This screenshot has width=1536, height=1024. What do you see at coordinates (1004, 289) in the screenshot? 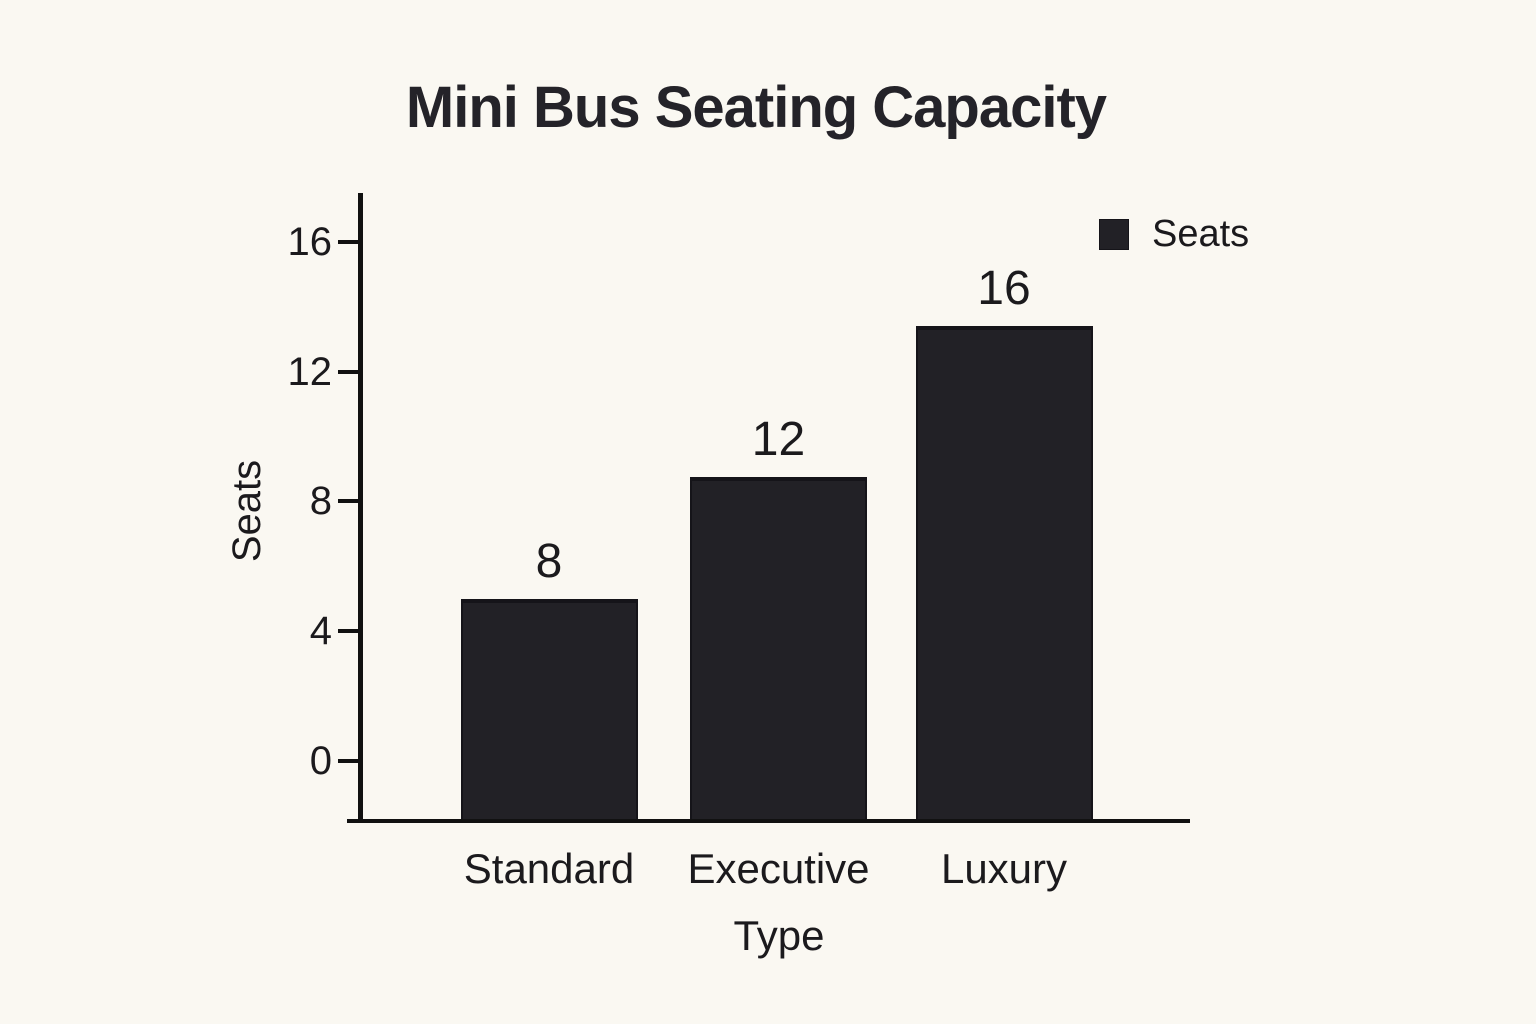
I see `bar-value-label: 16` at bounding box center [1004, 289].